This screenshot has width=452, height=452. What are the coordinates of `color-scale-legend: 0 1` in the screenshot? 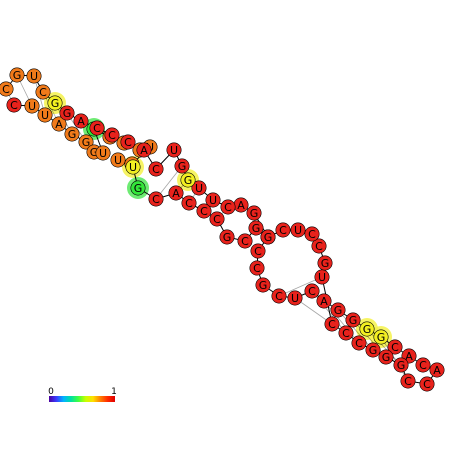 It's located at (82, 394).